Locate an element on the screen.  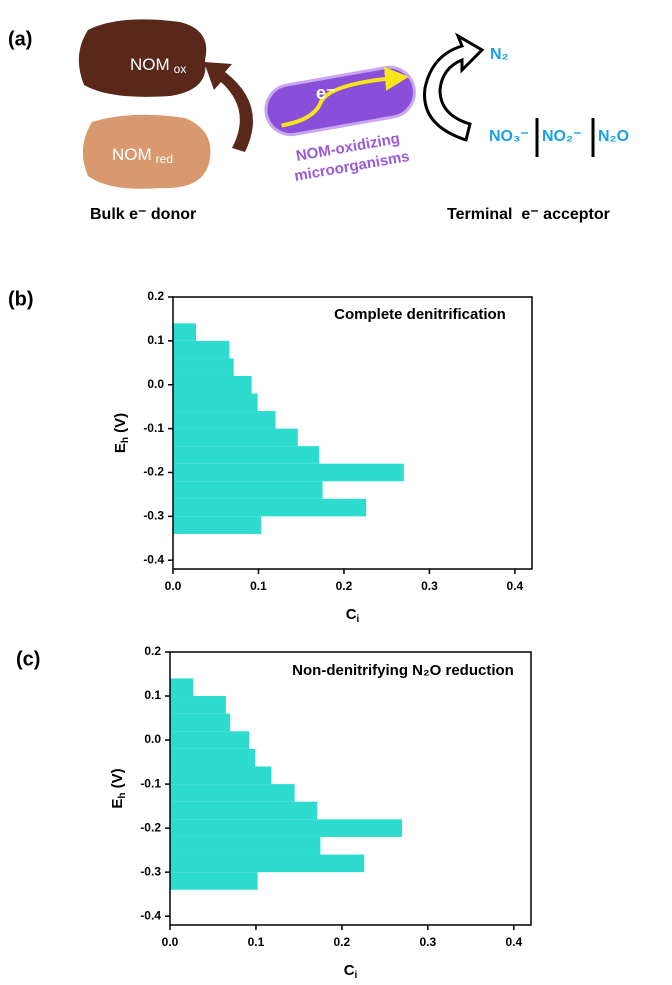
return-arrow is located at coordinates (229, 107).